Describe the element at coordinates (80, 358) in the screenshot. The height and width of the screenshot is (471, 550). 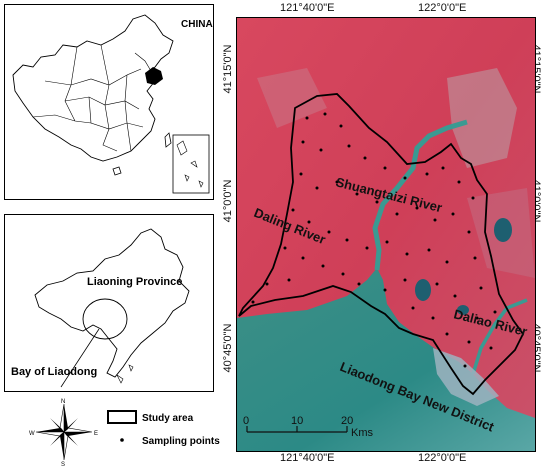
I see `bay-pointer-line` at that location.